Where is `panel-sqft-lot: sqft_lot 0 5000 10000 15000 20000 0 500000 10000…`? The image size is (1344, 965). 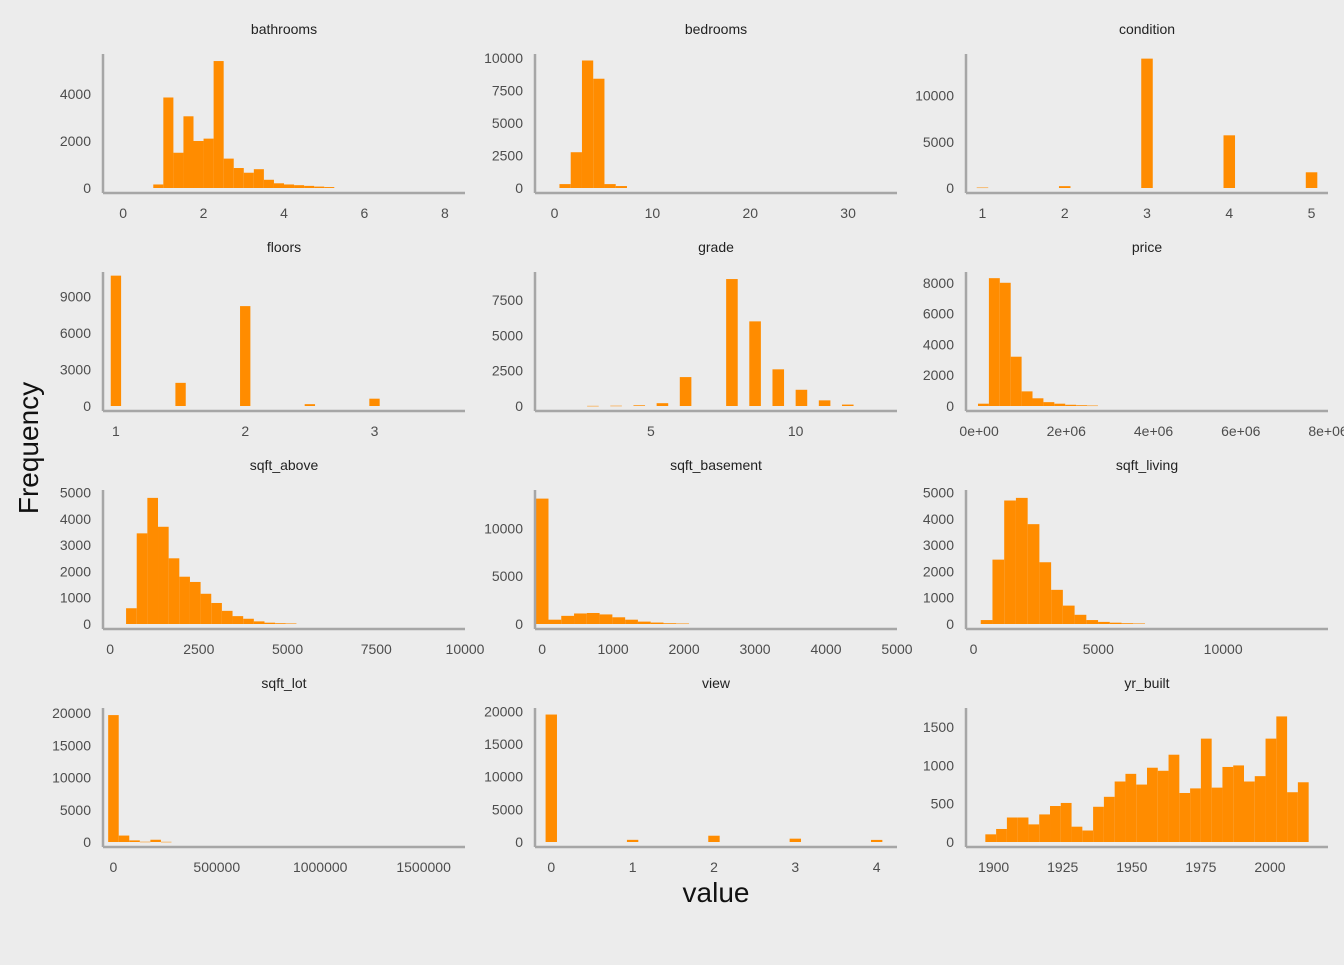 panel-sqft-lot: sqft_lot 0 5000 10000 15000 20000 0 500000 10000… is located at coordinates (258, 775).